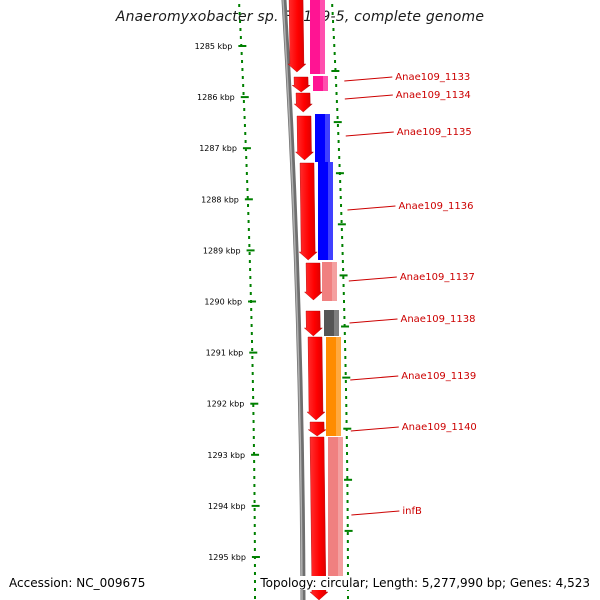  Describe the element at coordinates (435, 206) in the screenshot. I see `gene-label: Anae109_1136` at that location.